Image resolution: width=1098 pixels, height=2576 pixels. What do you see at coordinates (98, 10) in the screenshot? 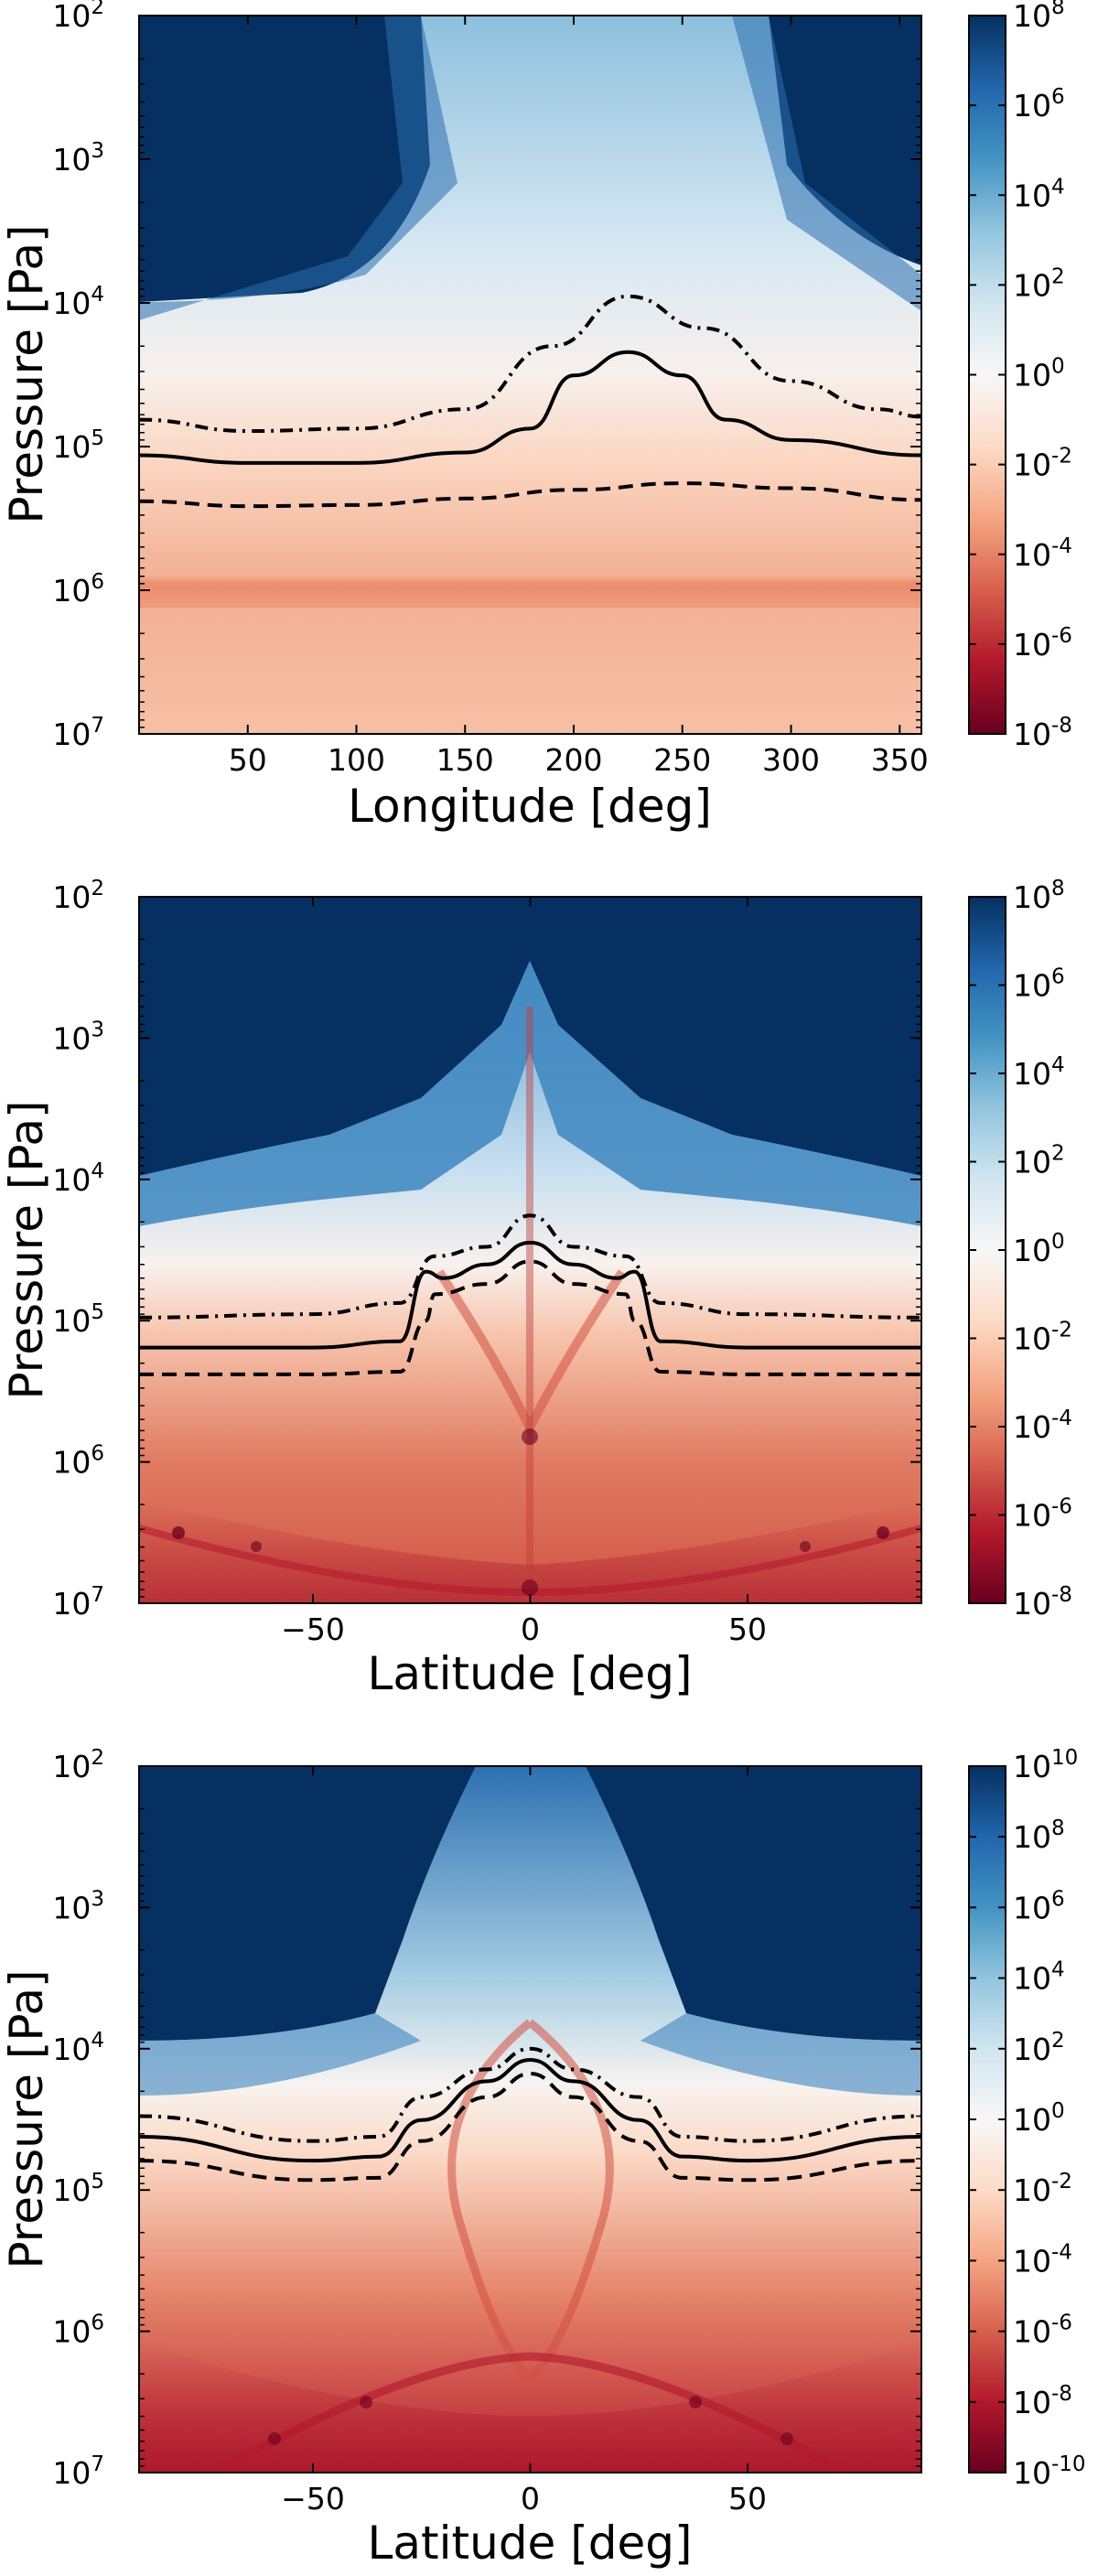
I see `y-tick-label-exponent: 2` at bounding box center [98, 10].